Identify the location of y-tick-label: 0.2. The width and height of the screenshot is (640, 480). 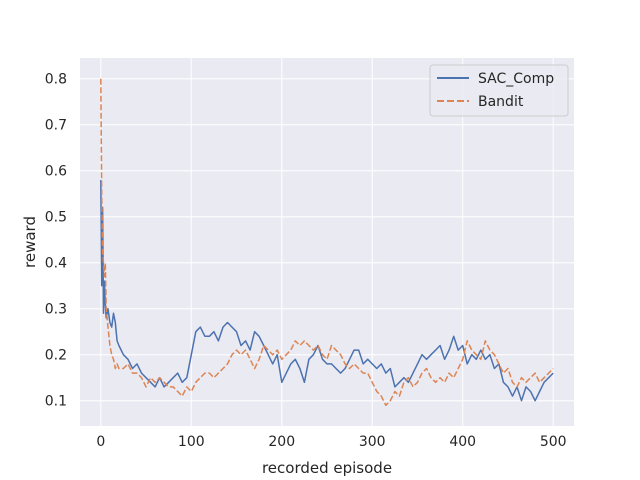
(56, 356).